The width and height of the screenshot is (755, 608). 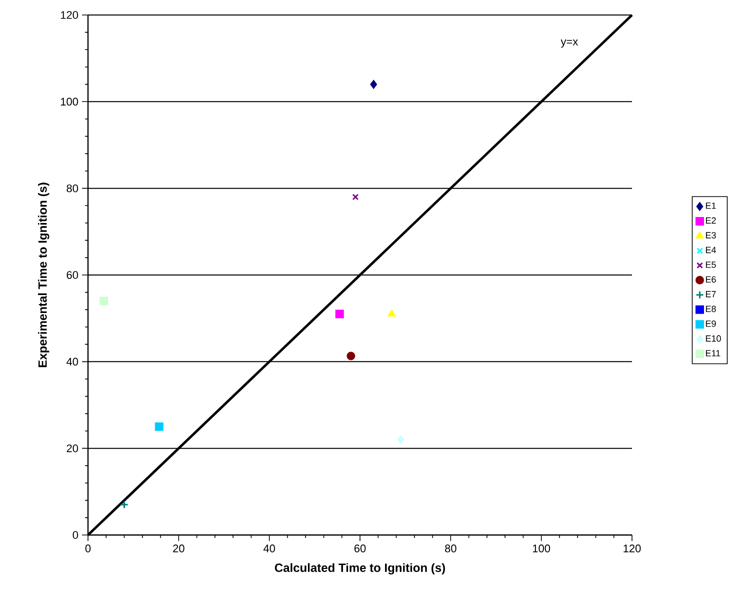 I want to click on legend-label: E5, so click(x=711, y=265).